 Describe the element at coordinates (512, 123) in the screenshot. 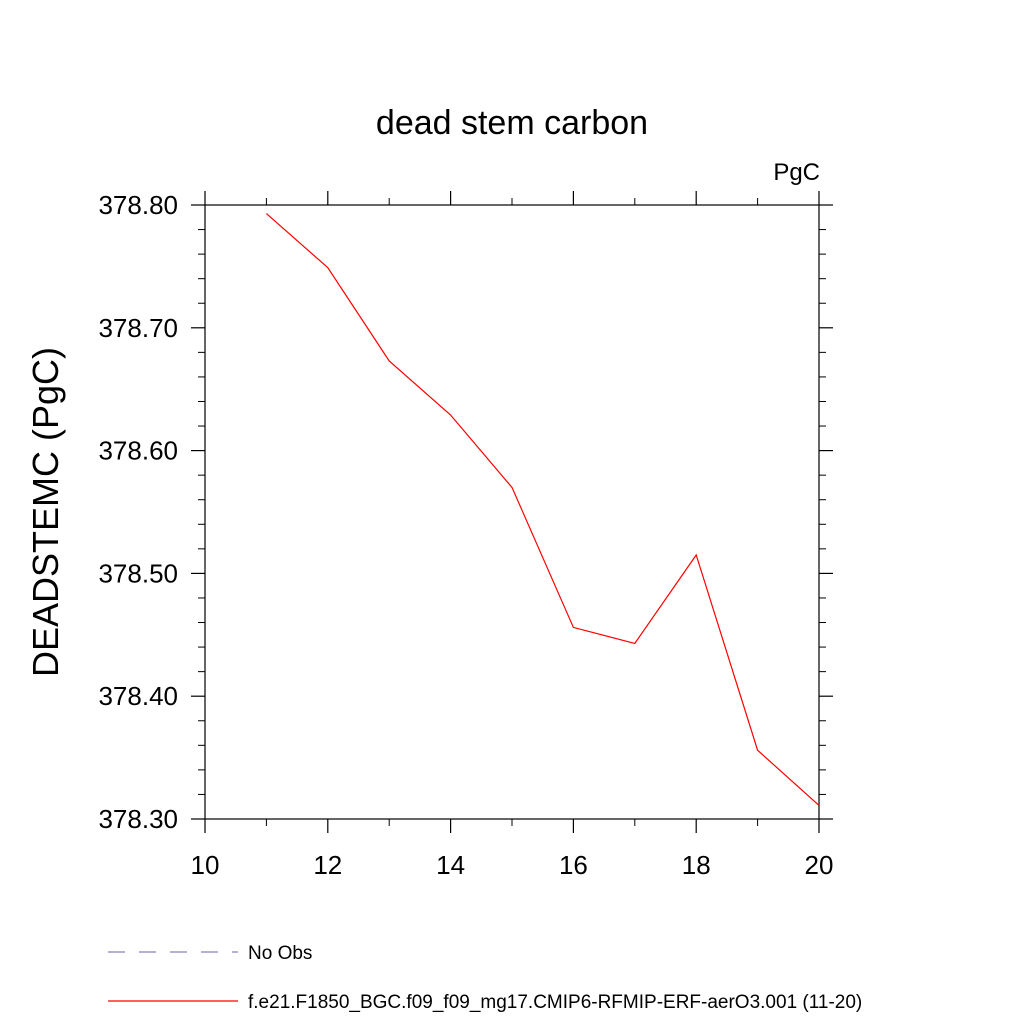

I see `chart-title: dead stem carbon` at that location.